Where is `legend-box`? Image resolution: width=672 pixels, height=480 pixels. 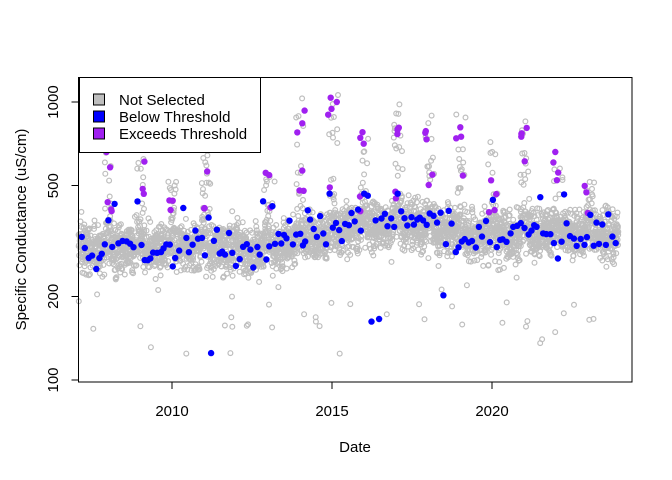 legend-box is located at coordinates (170, 115).